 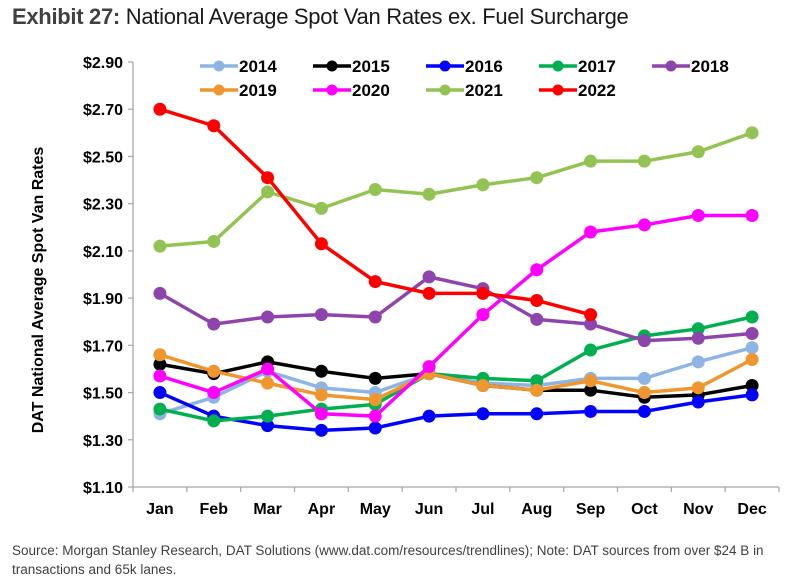 What do you see at coordinates (267, 509) in the screenshot?
I see `x-tick-label: Mar` at bounding box center [267, 509].